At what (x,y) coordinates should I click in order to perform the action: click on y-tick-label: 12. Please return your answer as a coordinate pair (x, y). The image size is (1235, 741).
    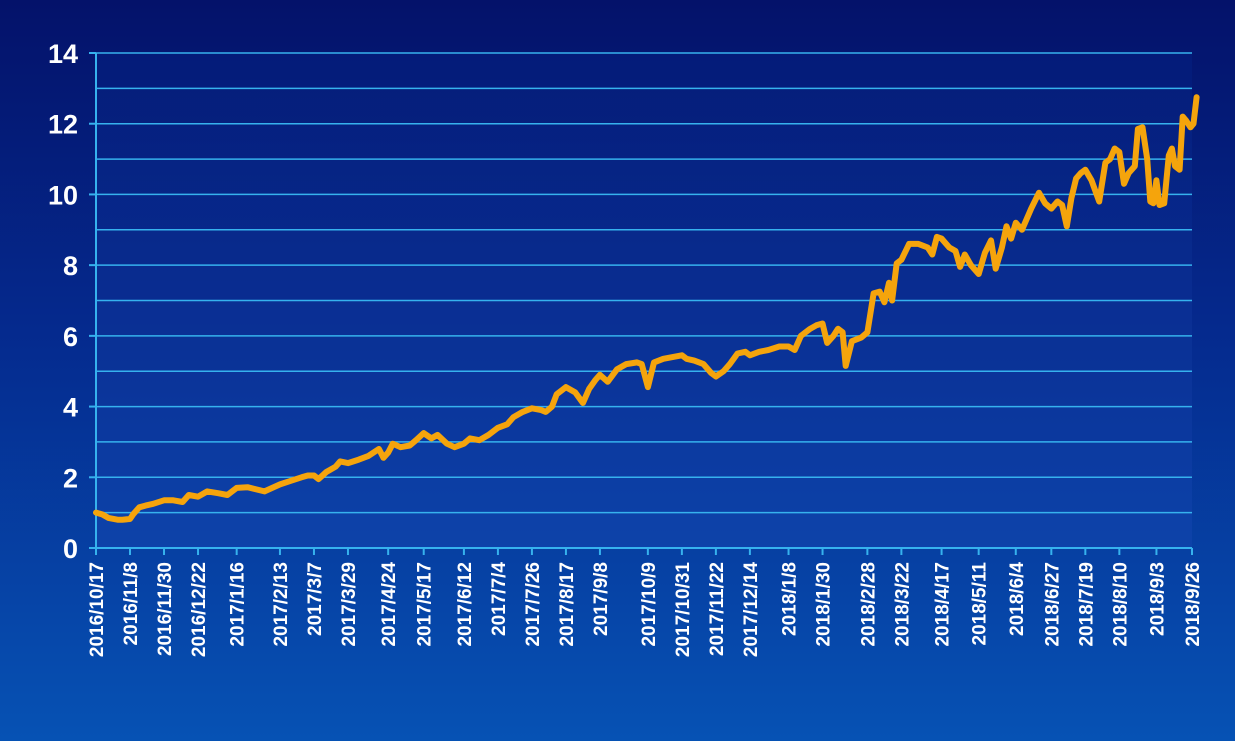
    Looking at the image, I should click on (63, 125).